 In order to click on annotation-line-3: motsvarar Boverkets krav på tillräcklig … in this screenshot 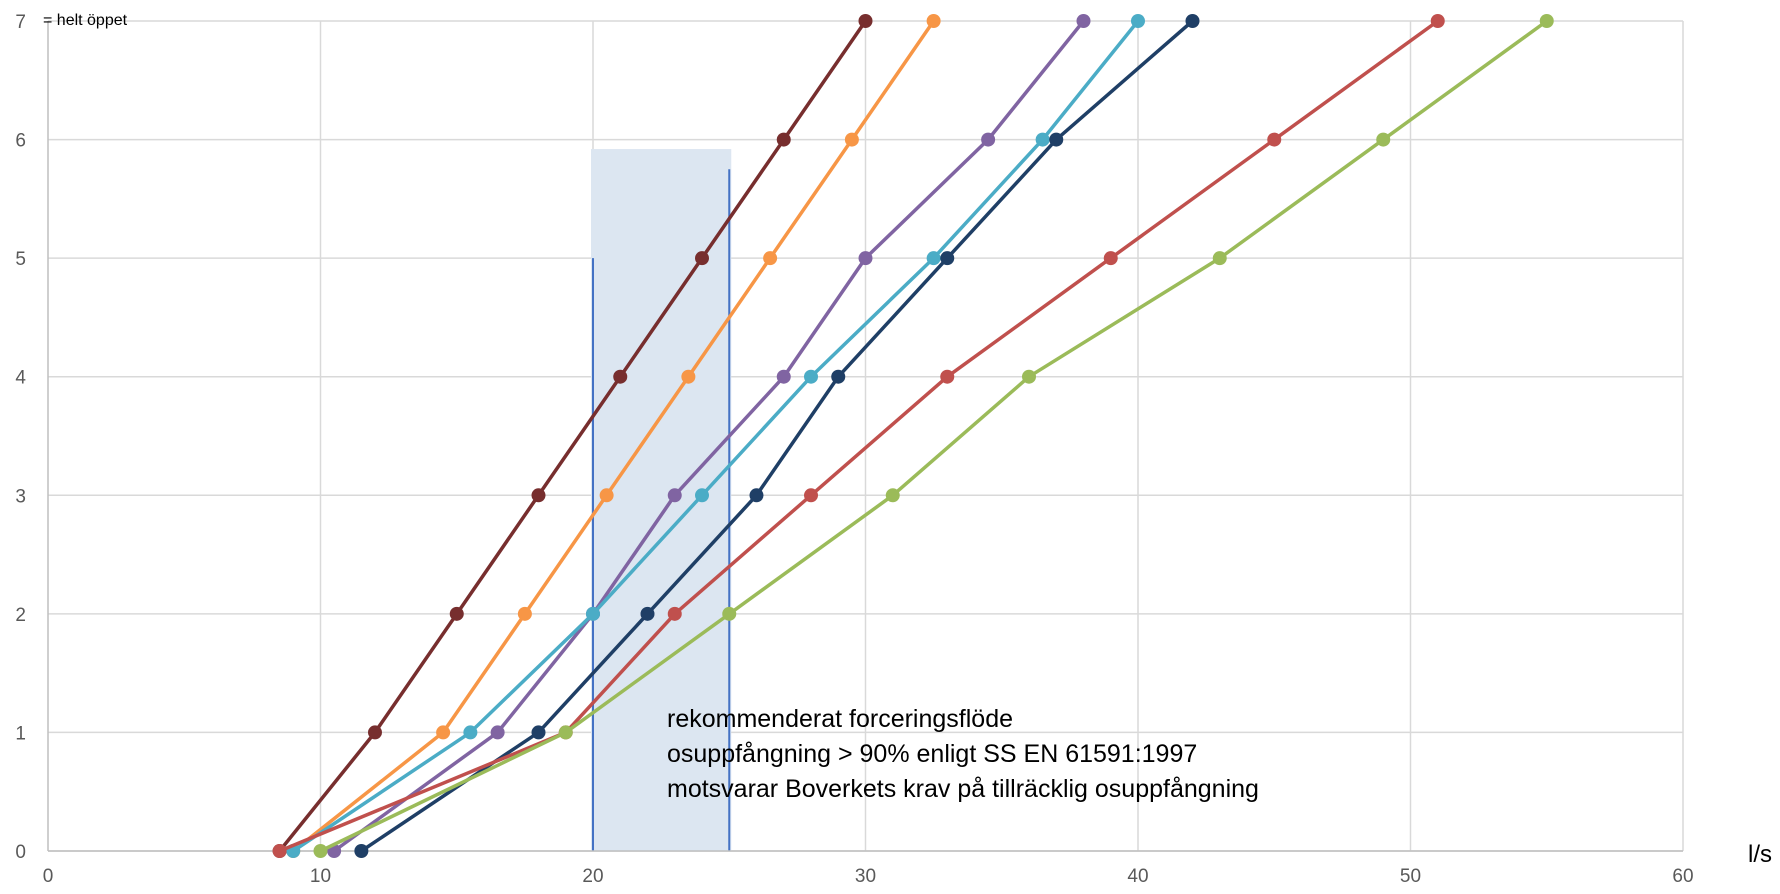, I will do `click(963, 789)`.